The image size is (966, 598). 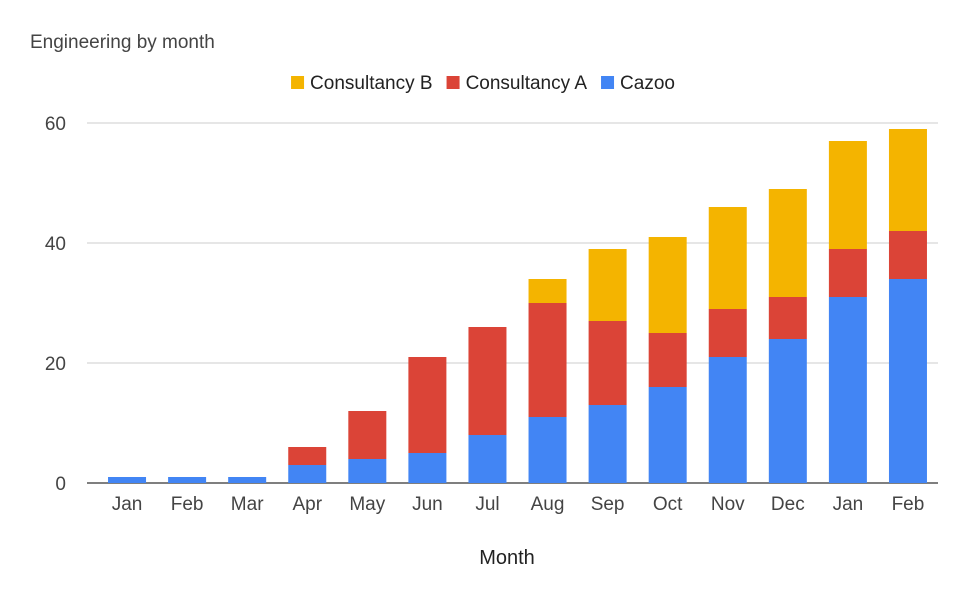 I want to click on x-tick-label: Mar, so click(x=247, y=504).